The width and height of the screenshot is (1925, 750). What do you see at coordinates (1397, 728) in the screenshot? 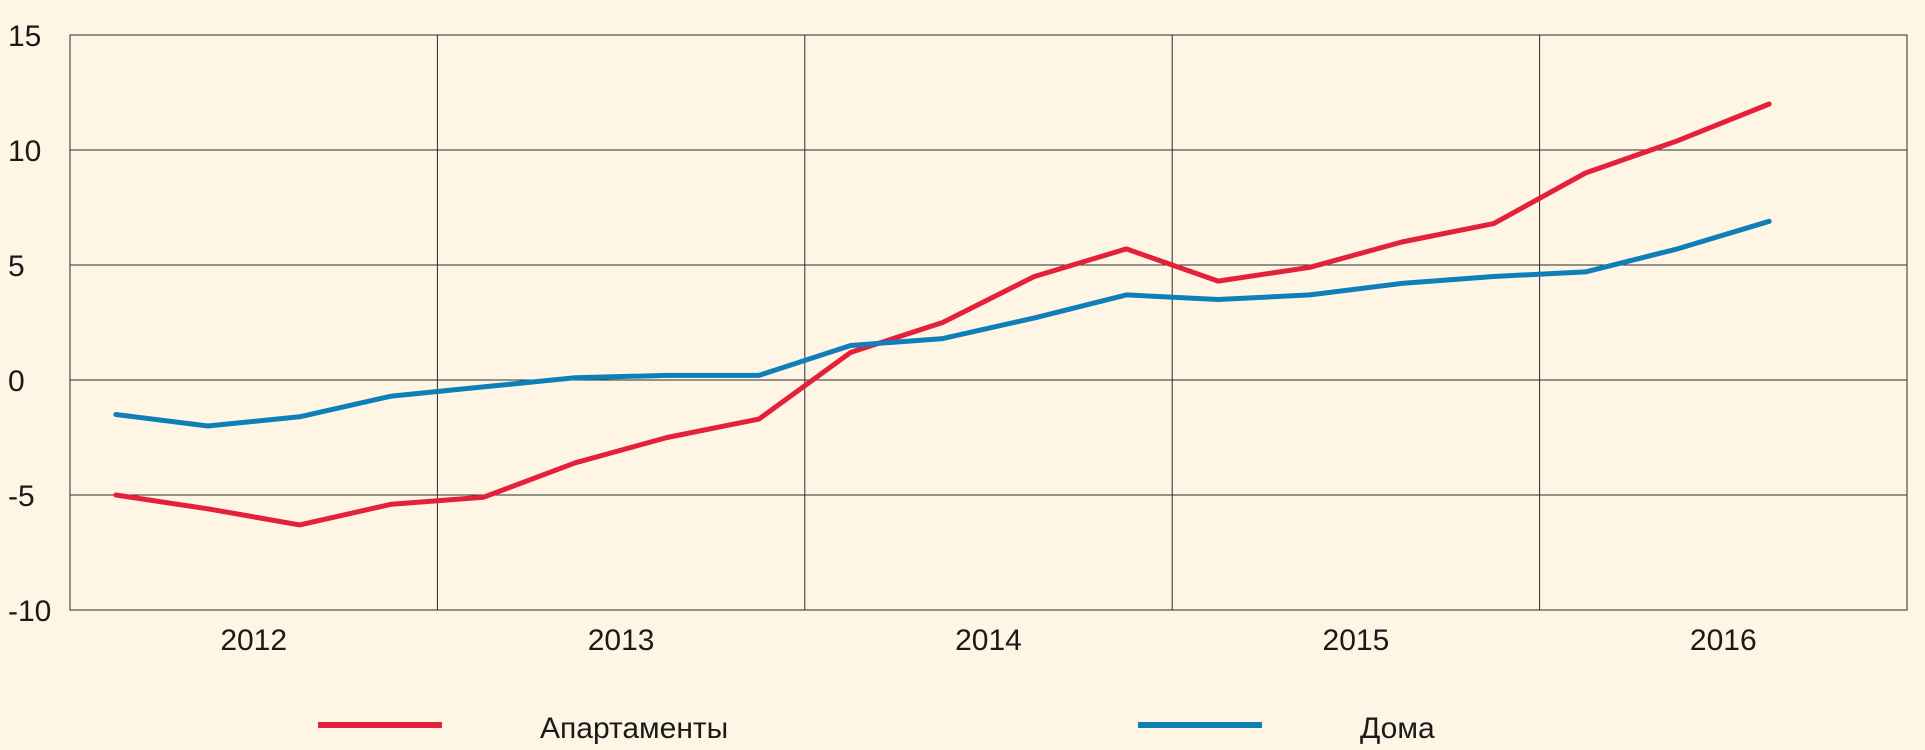
I see `legend-label-houses: Дома` at bounding box center [1397, 728].